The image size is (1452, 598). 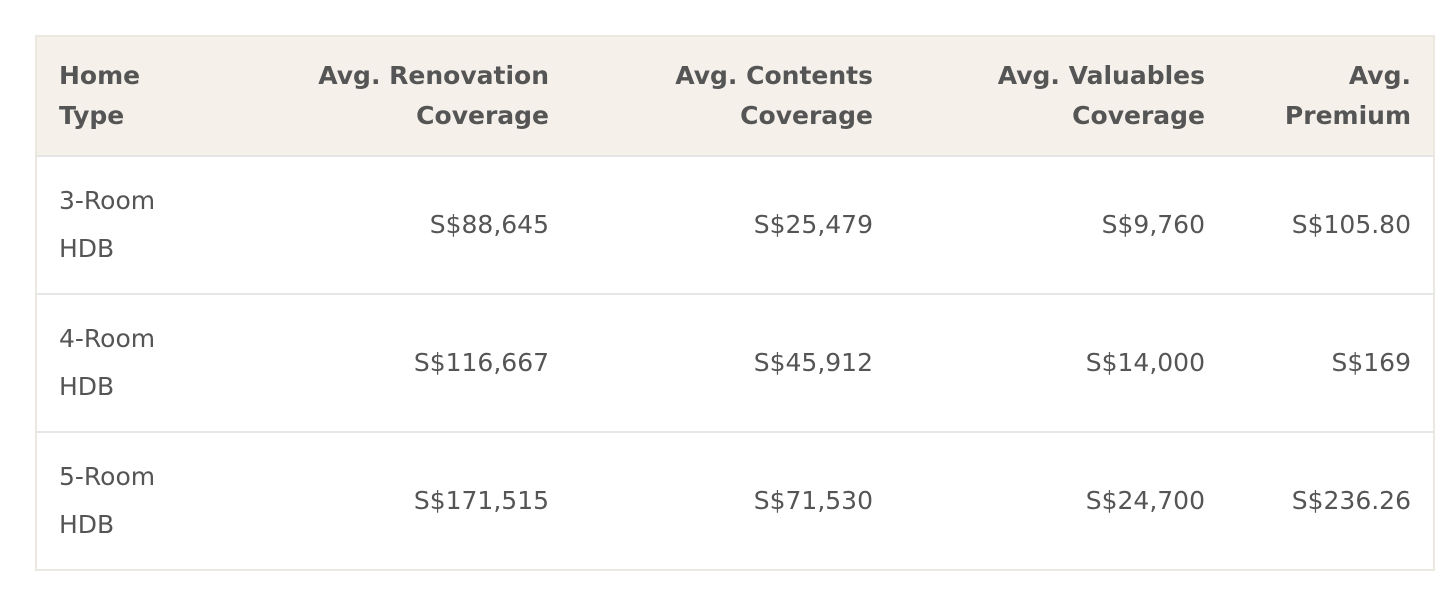 What do you see at coordinates (1145, 500) in the screenshot?
I see `table-cell: S$24,700` at bounding box center [1145, 500].